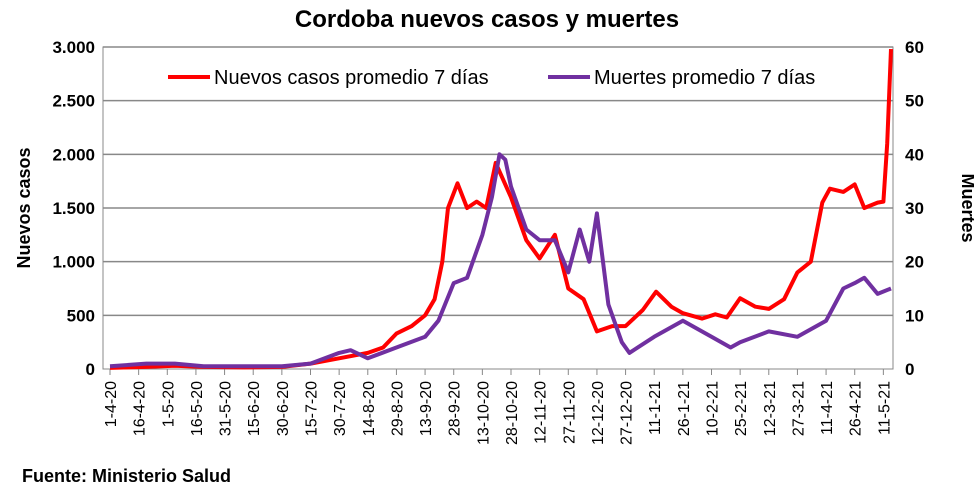  I want to click on y2-tick-label: 40, so click(914, 154).